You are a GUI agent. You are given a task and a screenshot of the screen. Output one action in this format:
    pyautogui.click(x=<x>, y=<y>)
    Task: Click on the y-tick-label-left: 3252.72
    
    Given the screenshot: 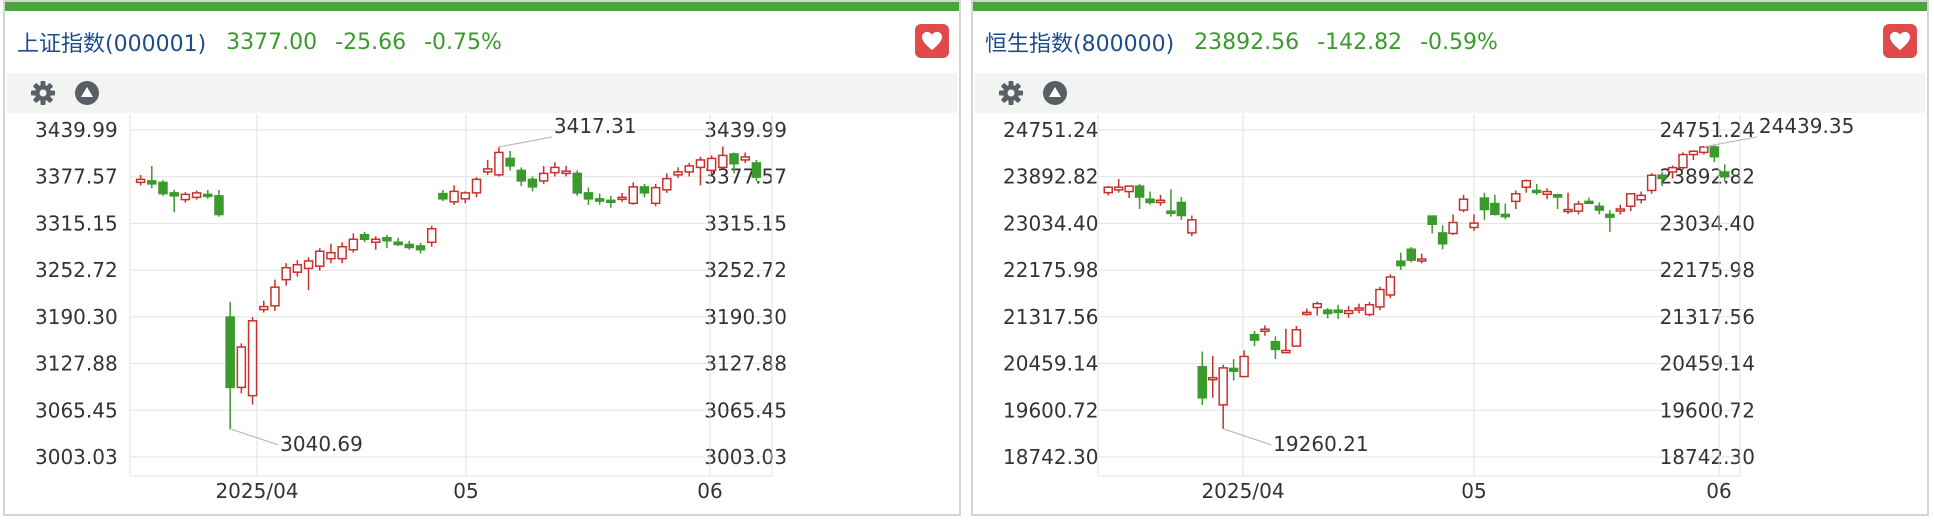 What is the action you would take?
    pyautogui.click(x=76, y=270)
    